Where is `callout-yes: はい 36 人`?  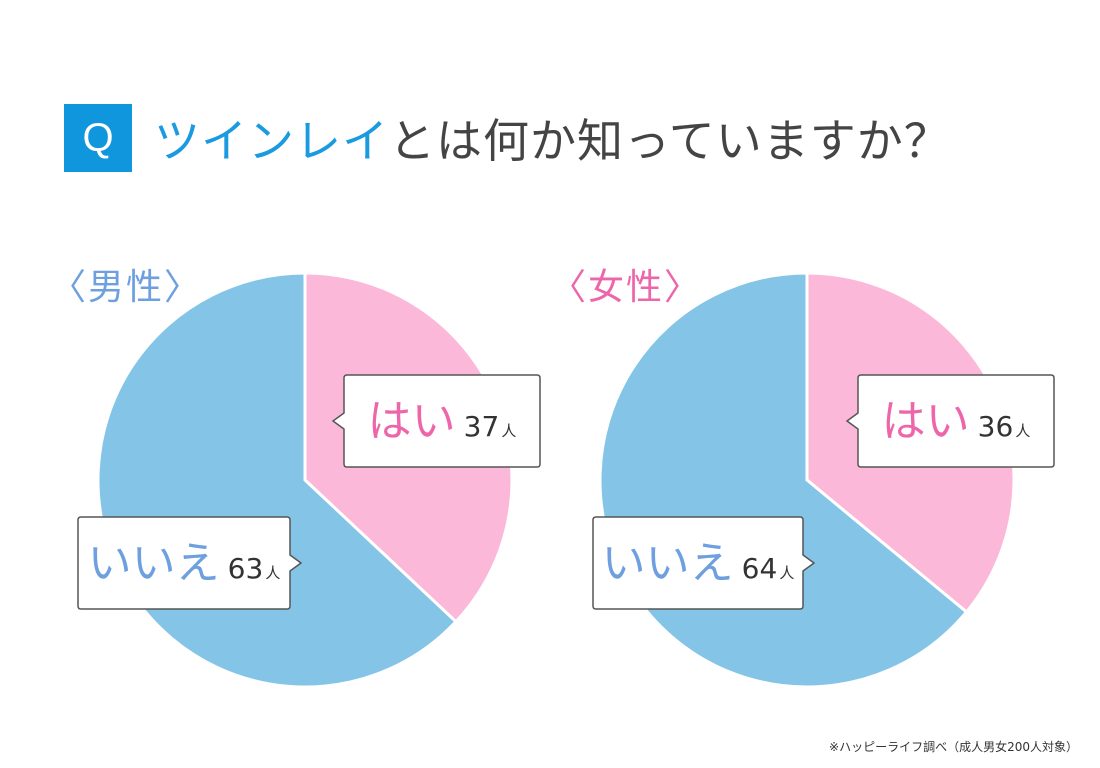
callout-yes: はい 36 人 is located at coordinates (950, 421).